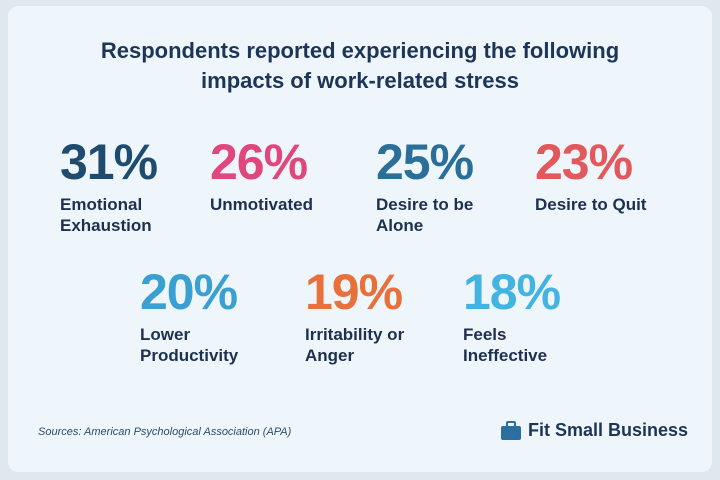  Describe the element at coordinates (425, 215) in the screenshot. I see `stat-label: Desire to be Alone` at that location.